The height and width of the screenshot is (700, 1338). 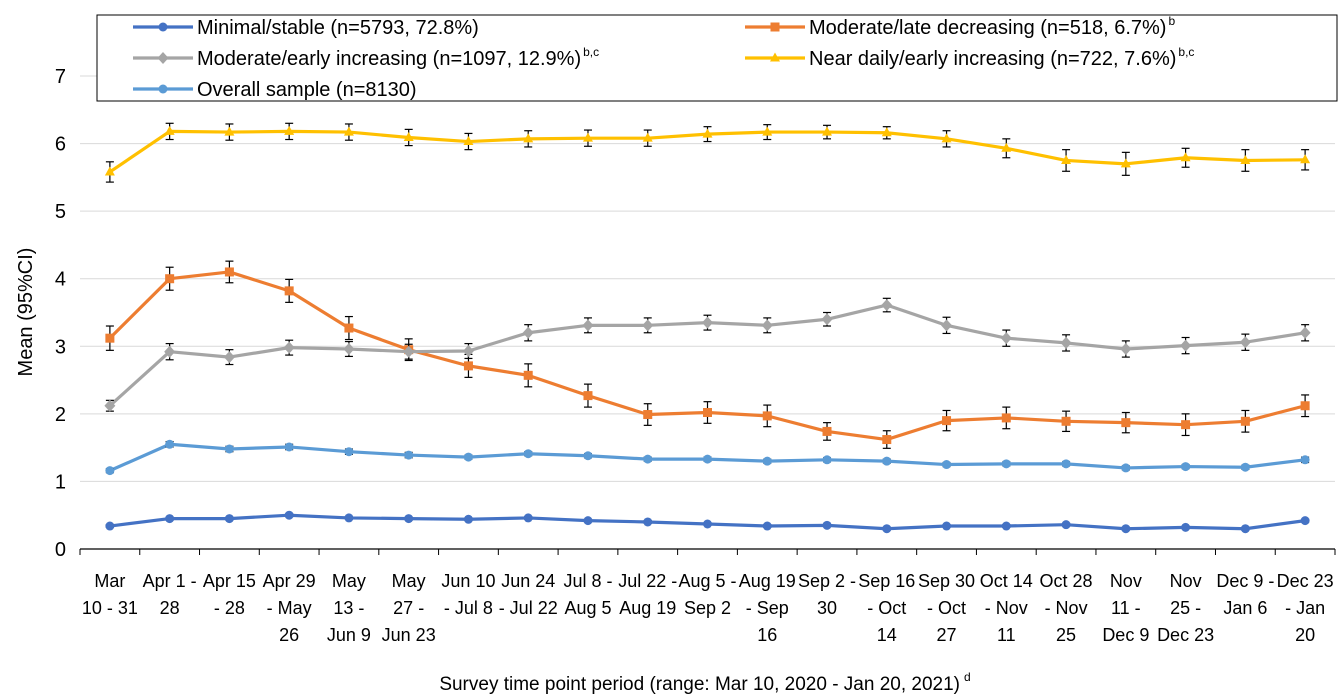 What do you see at coordinates (170, 581) in the screenshot?
I see `x-tick-label-line: Apr 1 -` at bounding box center [170, 581].